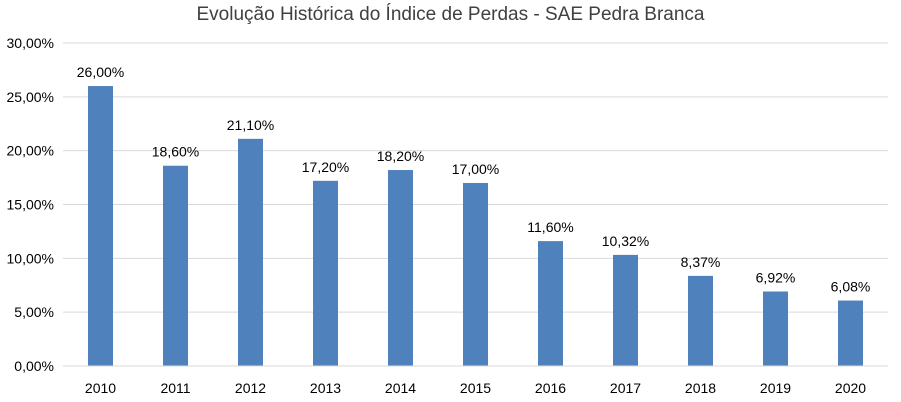 This screenshot has width=901, height=402. I want to click on data-label: 18,60%, so click(175, 152).